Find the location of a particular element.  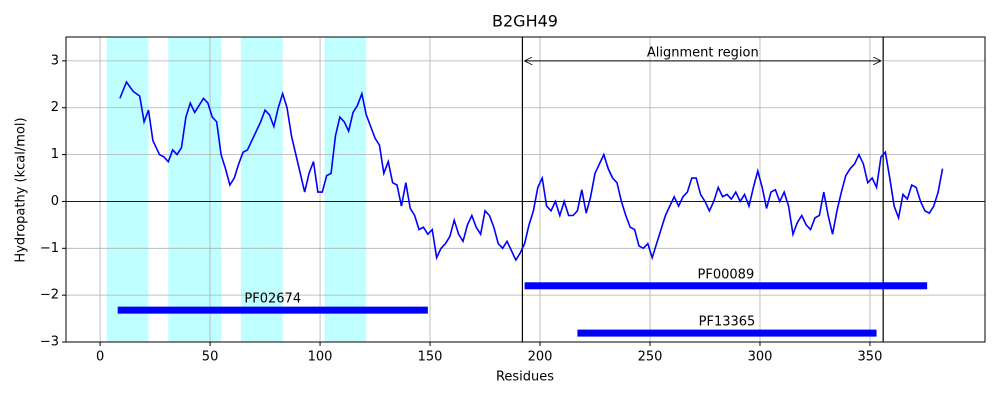

y-tick-label: −3 is located at coordinates (49, 342).